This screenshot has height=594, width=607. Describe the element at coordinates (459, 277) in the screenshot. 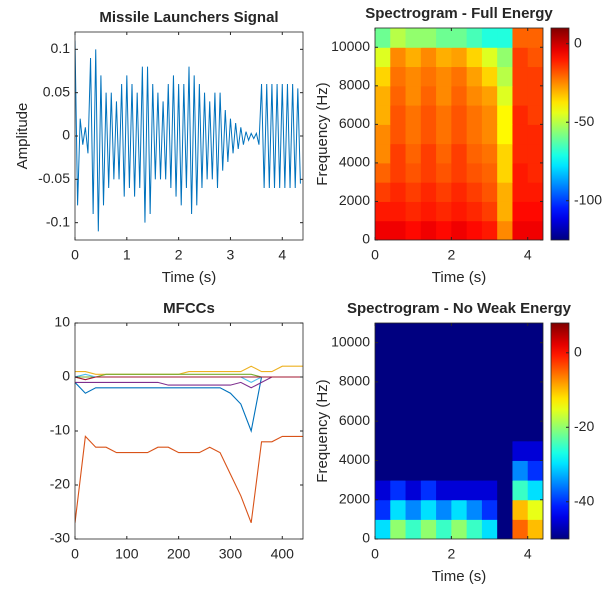

I see `x-axis-label: Time (s)` at that location.